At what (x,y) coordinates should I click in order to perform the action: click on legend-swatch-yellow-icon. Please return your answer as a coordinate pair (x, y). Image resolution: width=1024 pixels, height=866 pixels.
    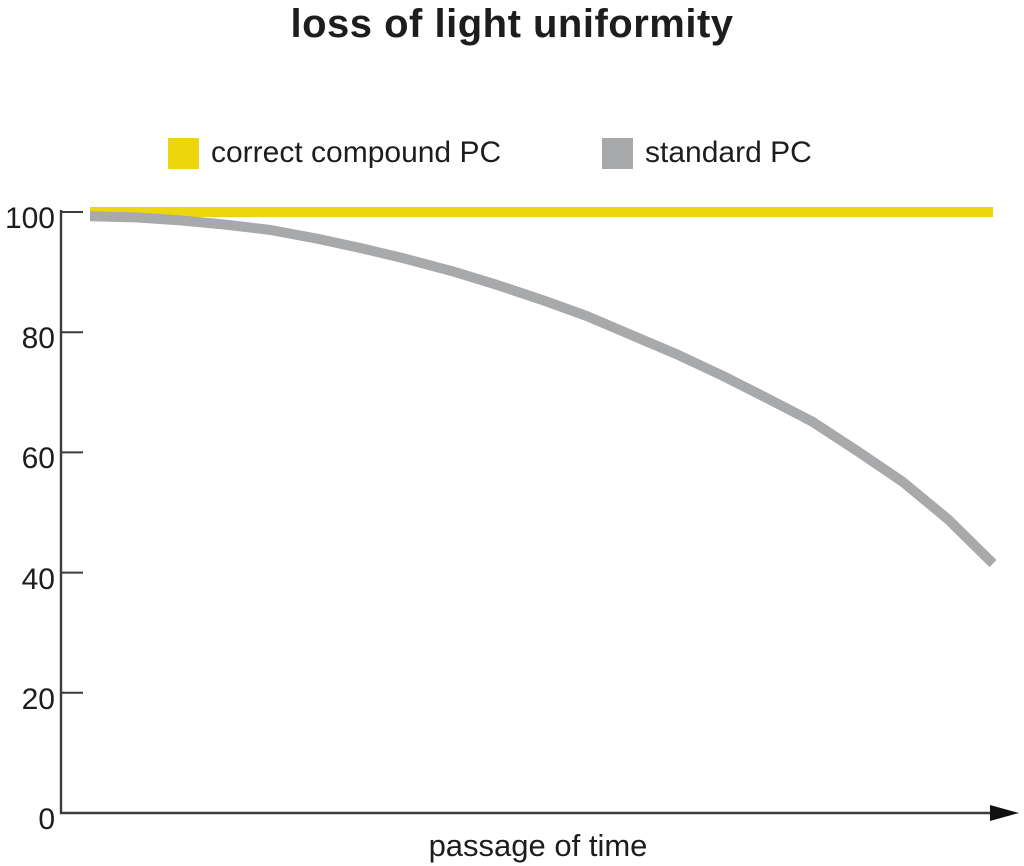
    Looking at the image, I should click on (183, 153).